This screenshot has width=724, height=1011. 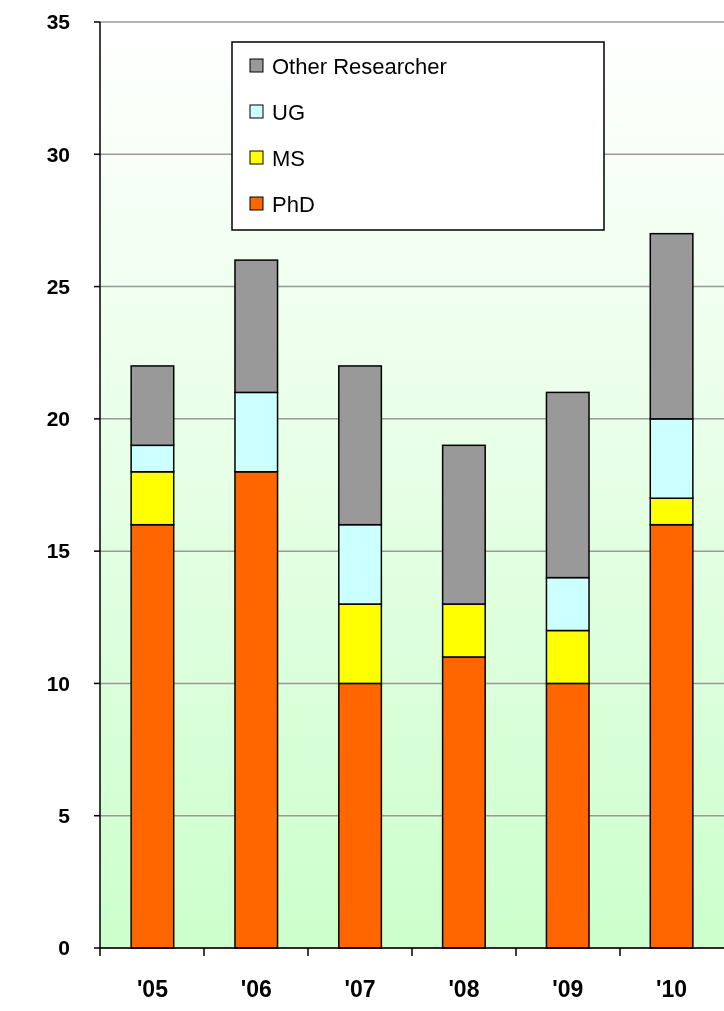 I want to click on x-tick-label: '05, so click(x=152, y=989).